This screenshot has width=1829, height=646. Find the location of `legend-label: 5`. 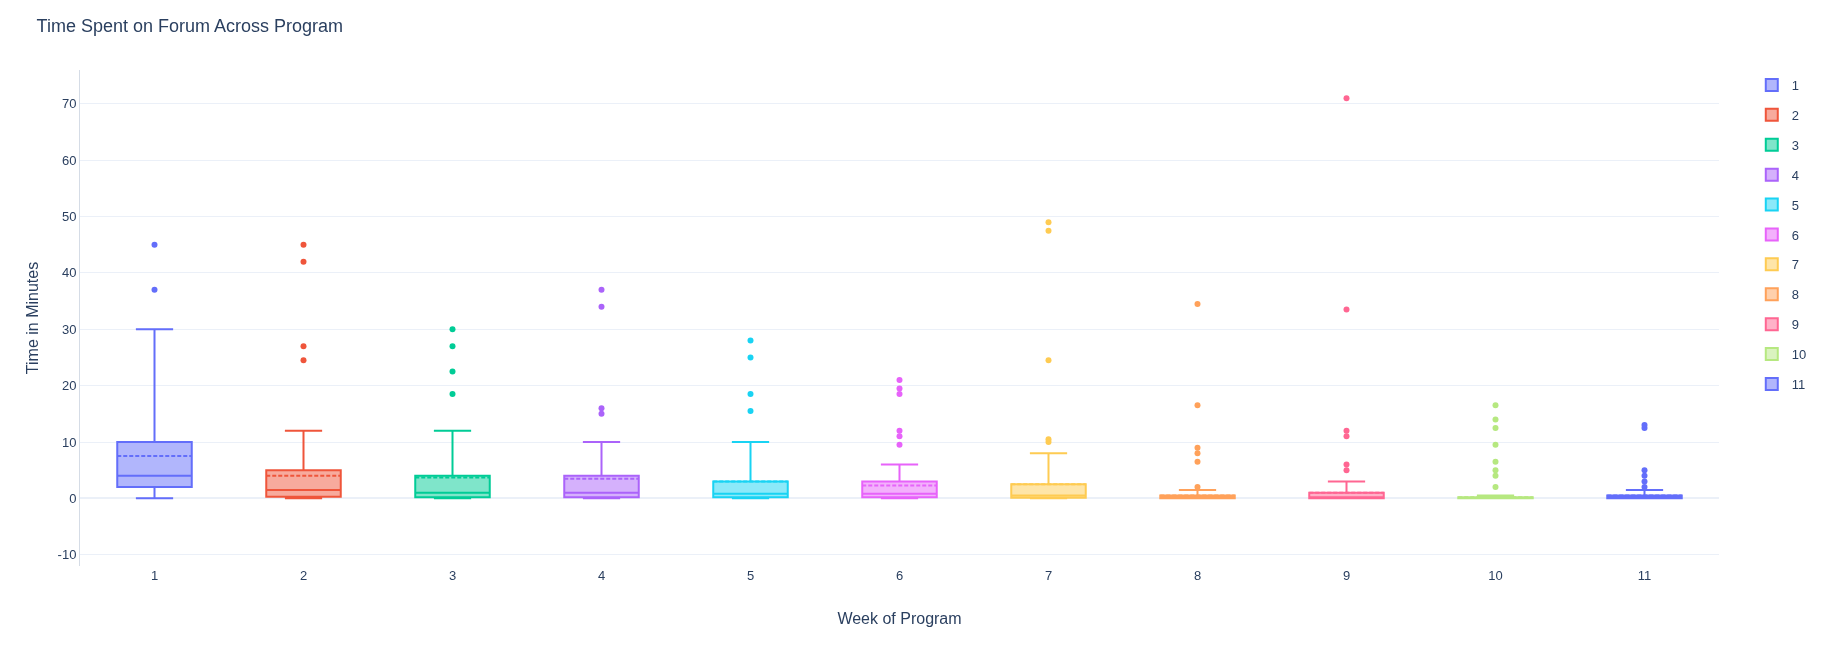

legend-label: 5 is located at coordinates (1795, 205).